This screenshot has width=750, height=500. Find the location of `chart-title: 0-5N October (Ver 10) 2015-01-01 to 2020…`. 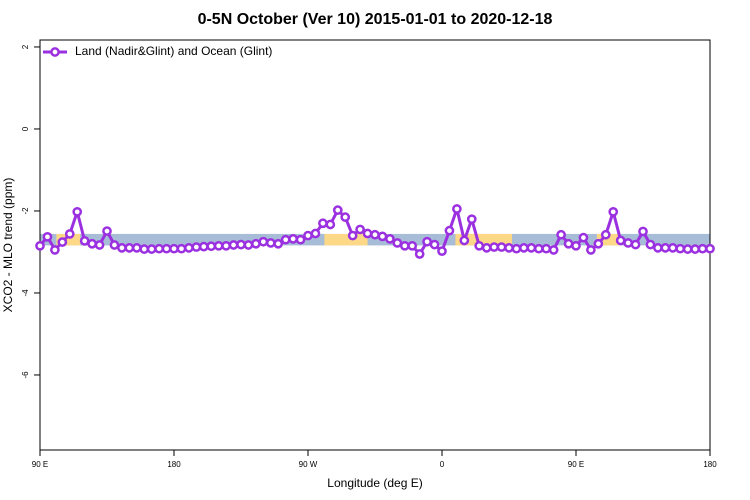

chart-title: 0-5N October (Ver 10) 2015-01-01 to 2020… is located at coordinates (375, 19).